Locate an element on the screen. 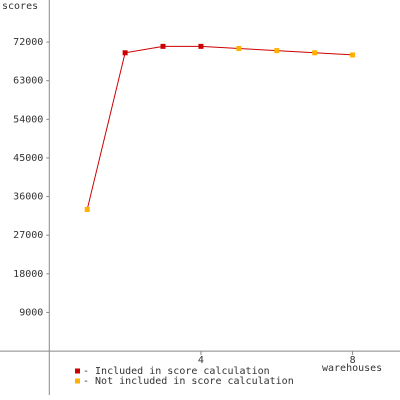  y-tick-label: 9000 is located at coordinates (31, 312).